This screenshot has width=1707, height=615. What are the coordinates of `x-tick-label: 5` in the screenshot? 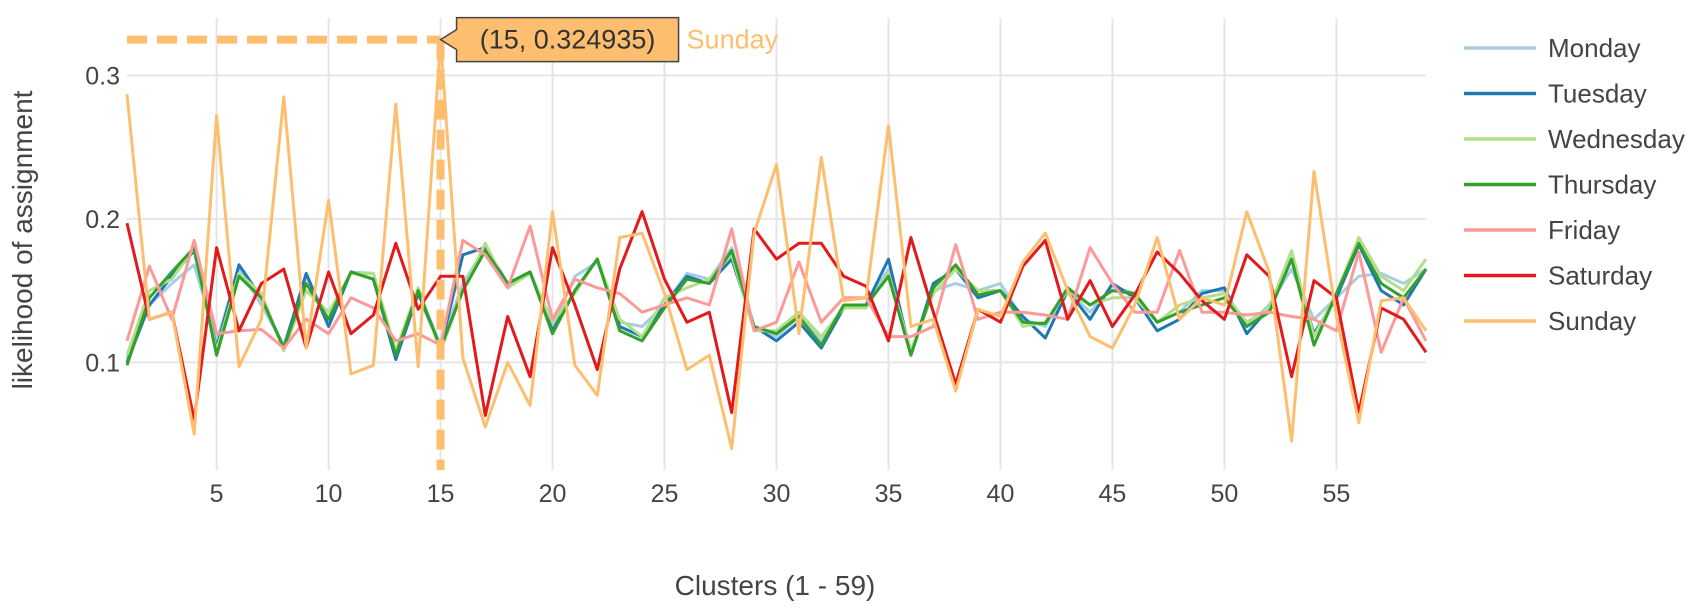 It's located at (217, 494).